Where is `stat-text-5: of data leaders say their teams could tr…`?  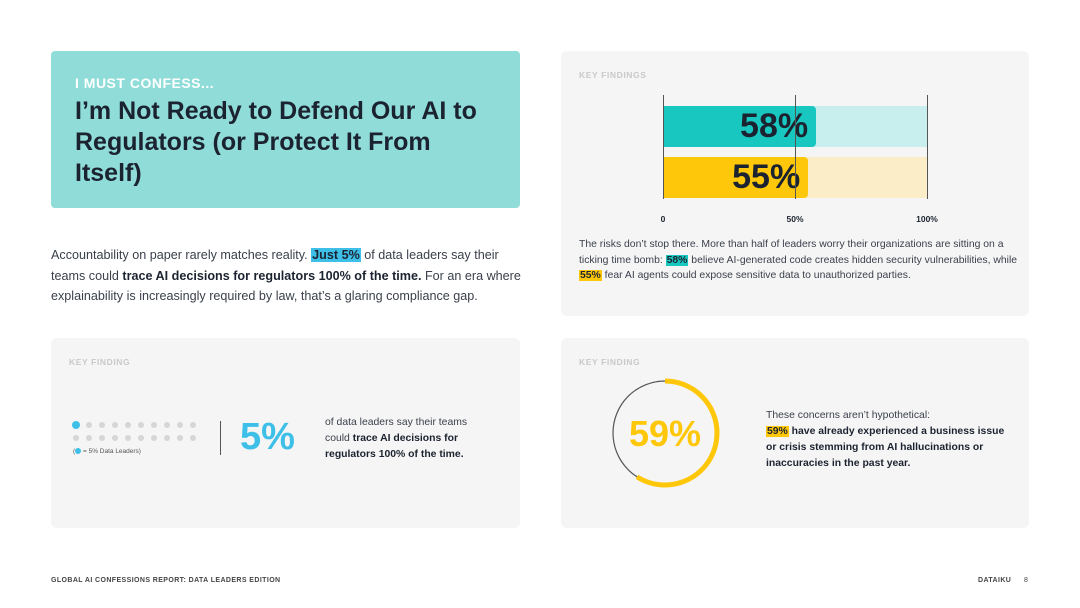
stat-text-5: of data leaders say their teams could tr… is located at coordinates (405, 439).